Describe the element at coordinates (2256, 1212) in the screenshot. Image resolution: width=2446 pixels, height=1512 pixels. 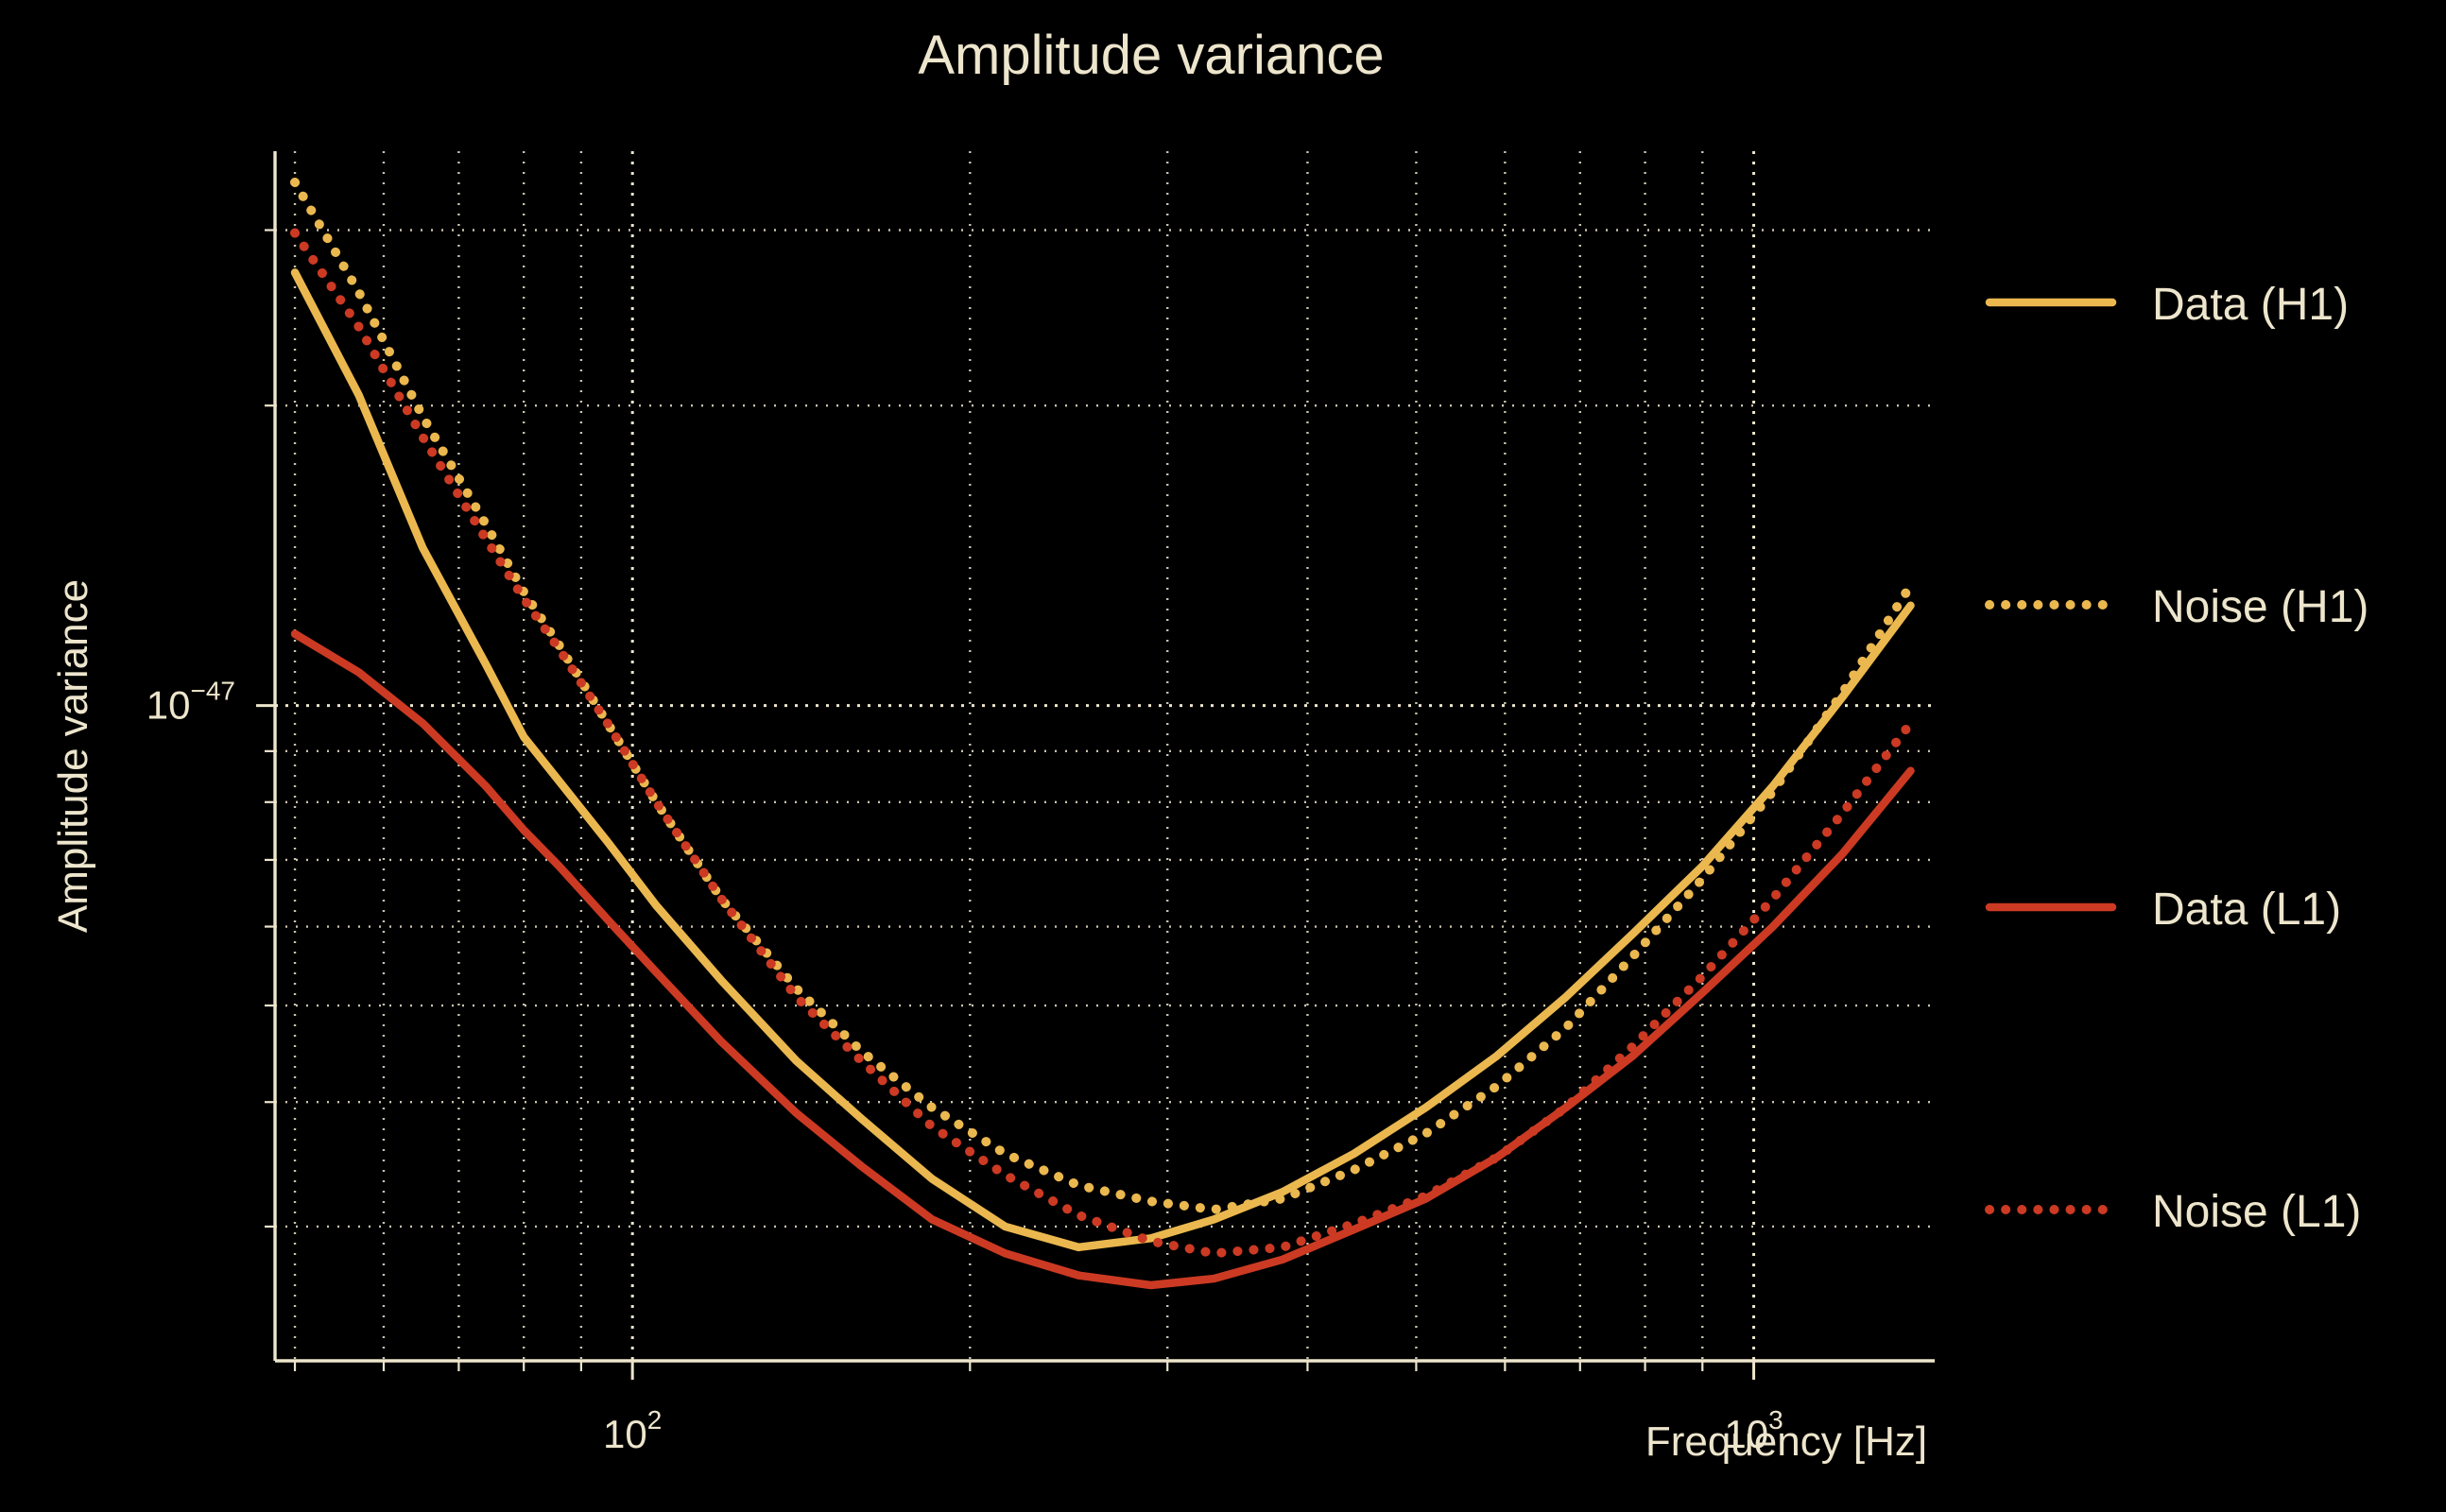
I see `legend-label: Noise (L1)` at that location.